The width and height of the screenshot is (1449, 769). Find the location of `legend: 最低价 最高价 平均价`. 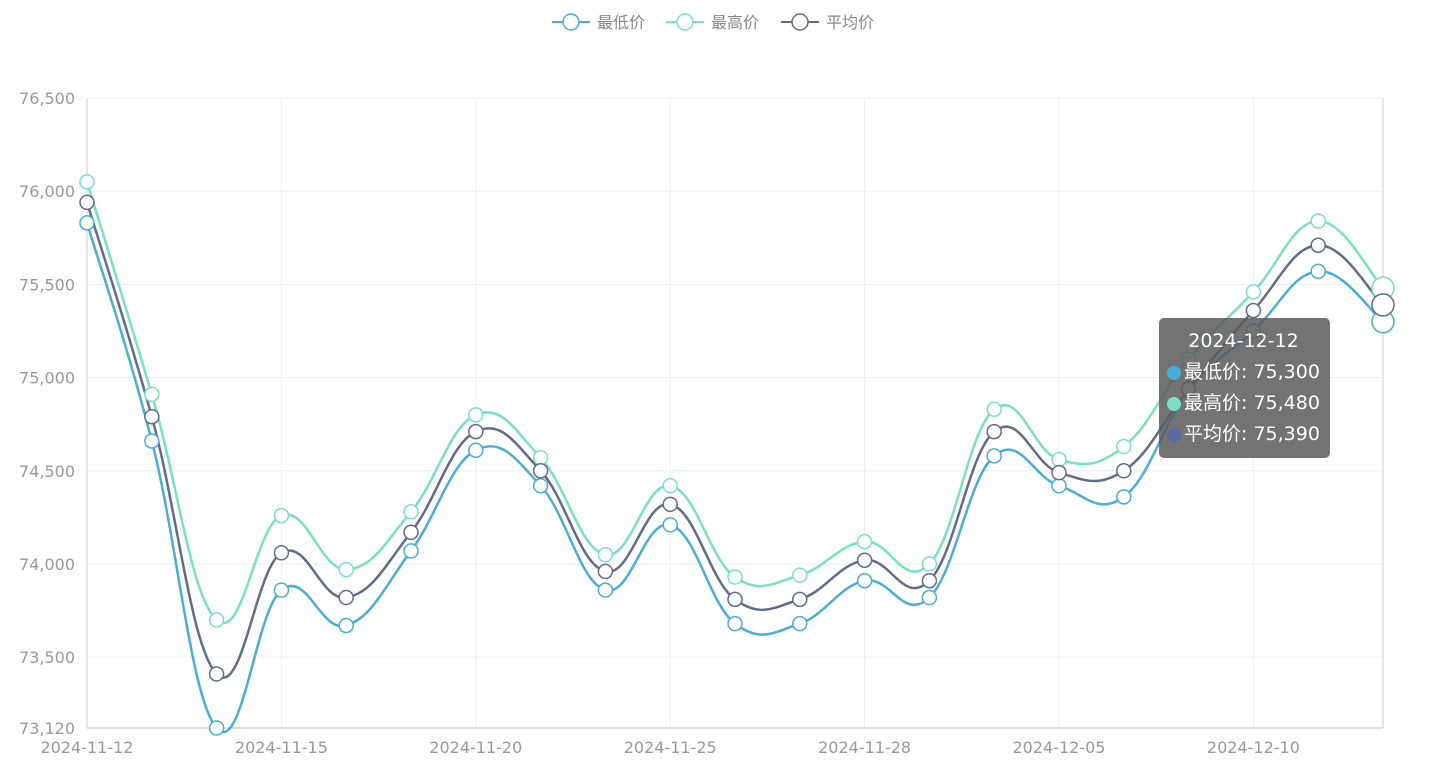

legend: 最低价 最高价 平均价 is located at coordinates (713, 22).